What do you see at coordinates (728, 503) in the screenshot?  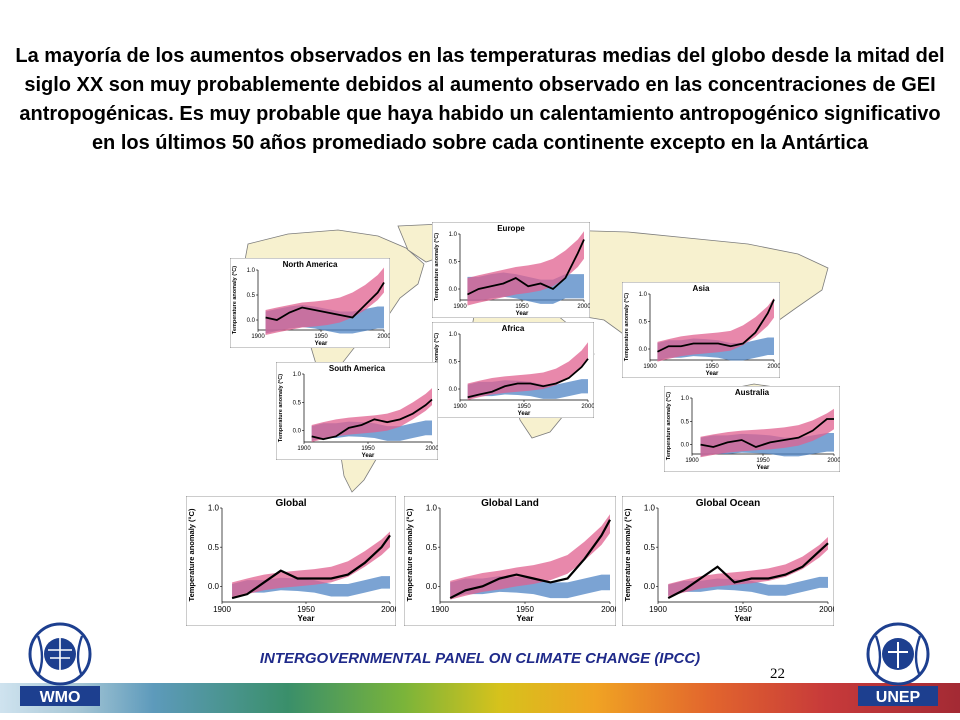 I see `chart-title: Global Ocean` at bounding box center [728, 503].